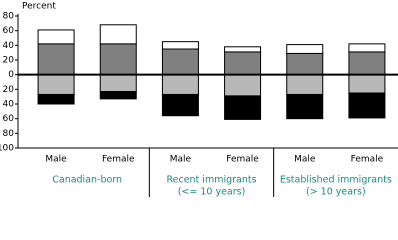  I want to click on group-label: Canadian-born, so click(87, 180).